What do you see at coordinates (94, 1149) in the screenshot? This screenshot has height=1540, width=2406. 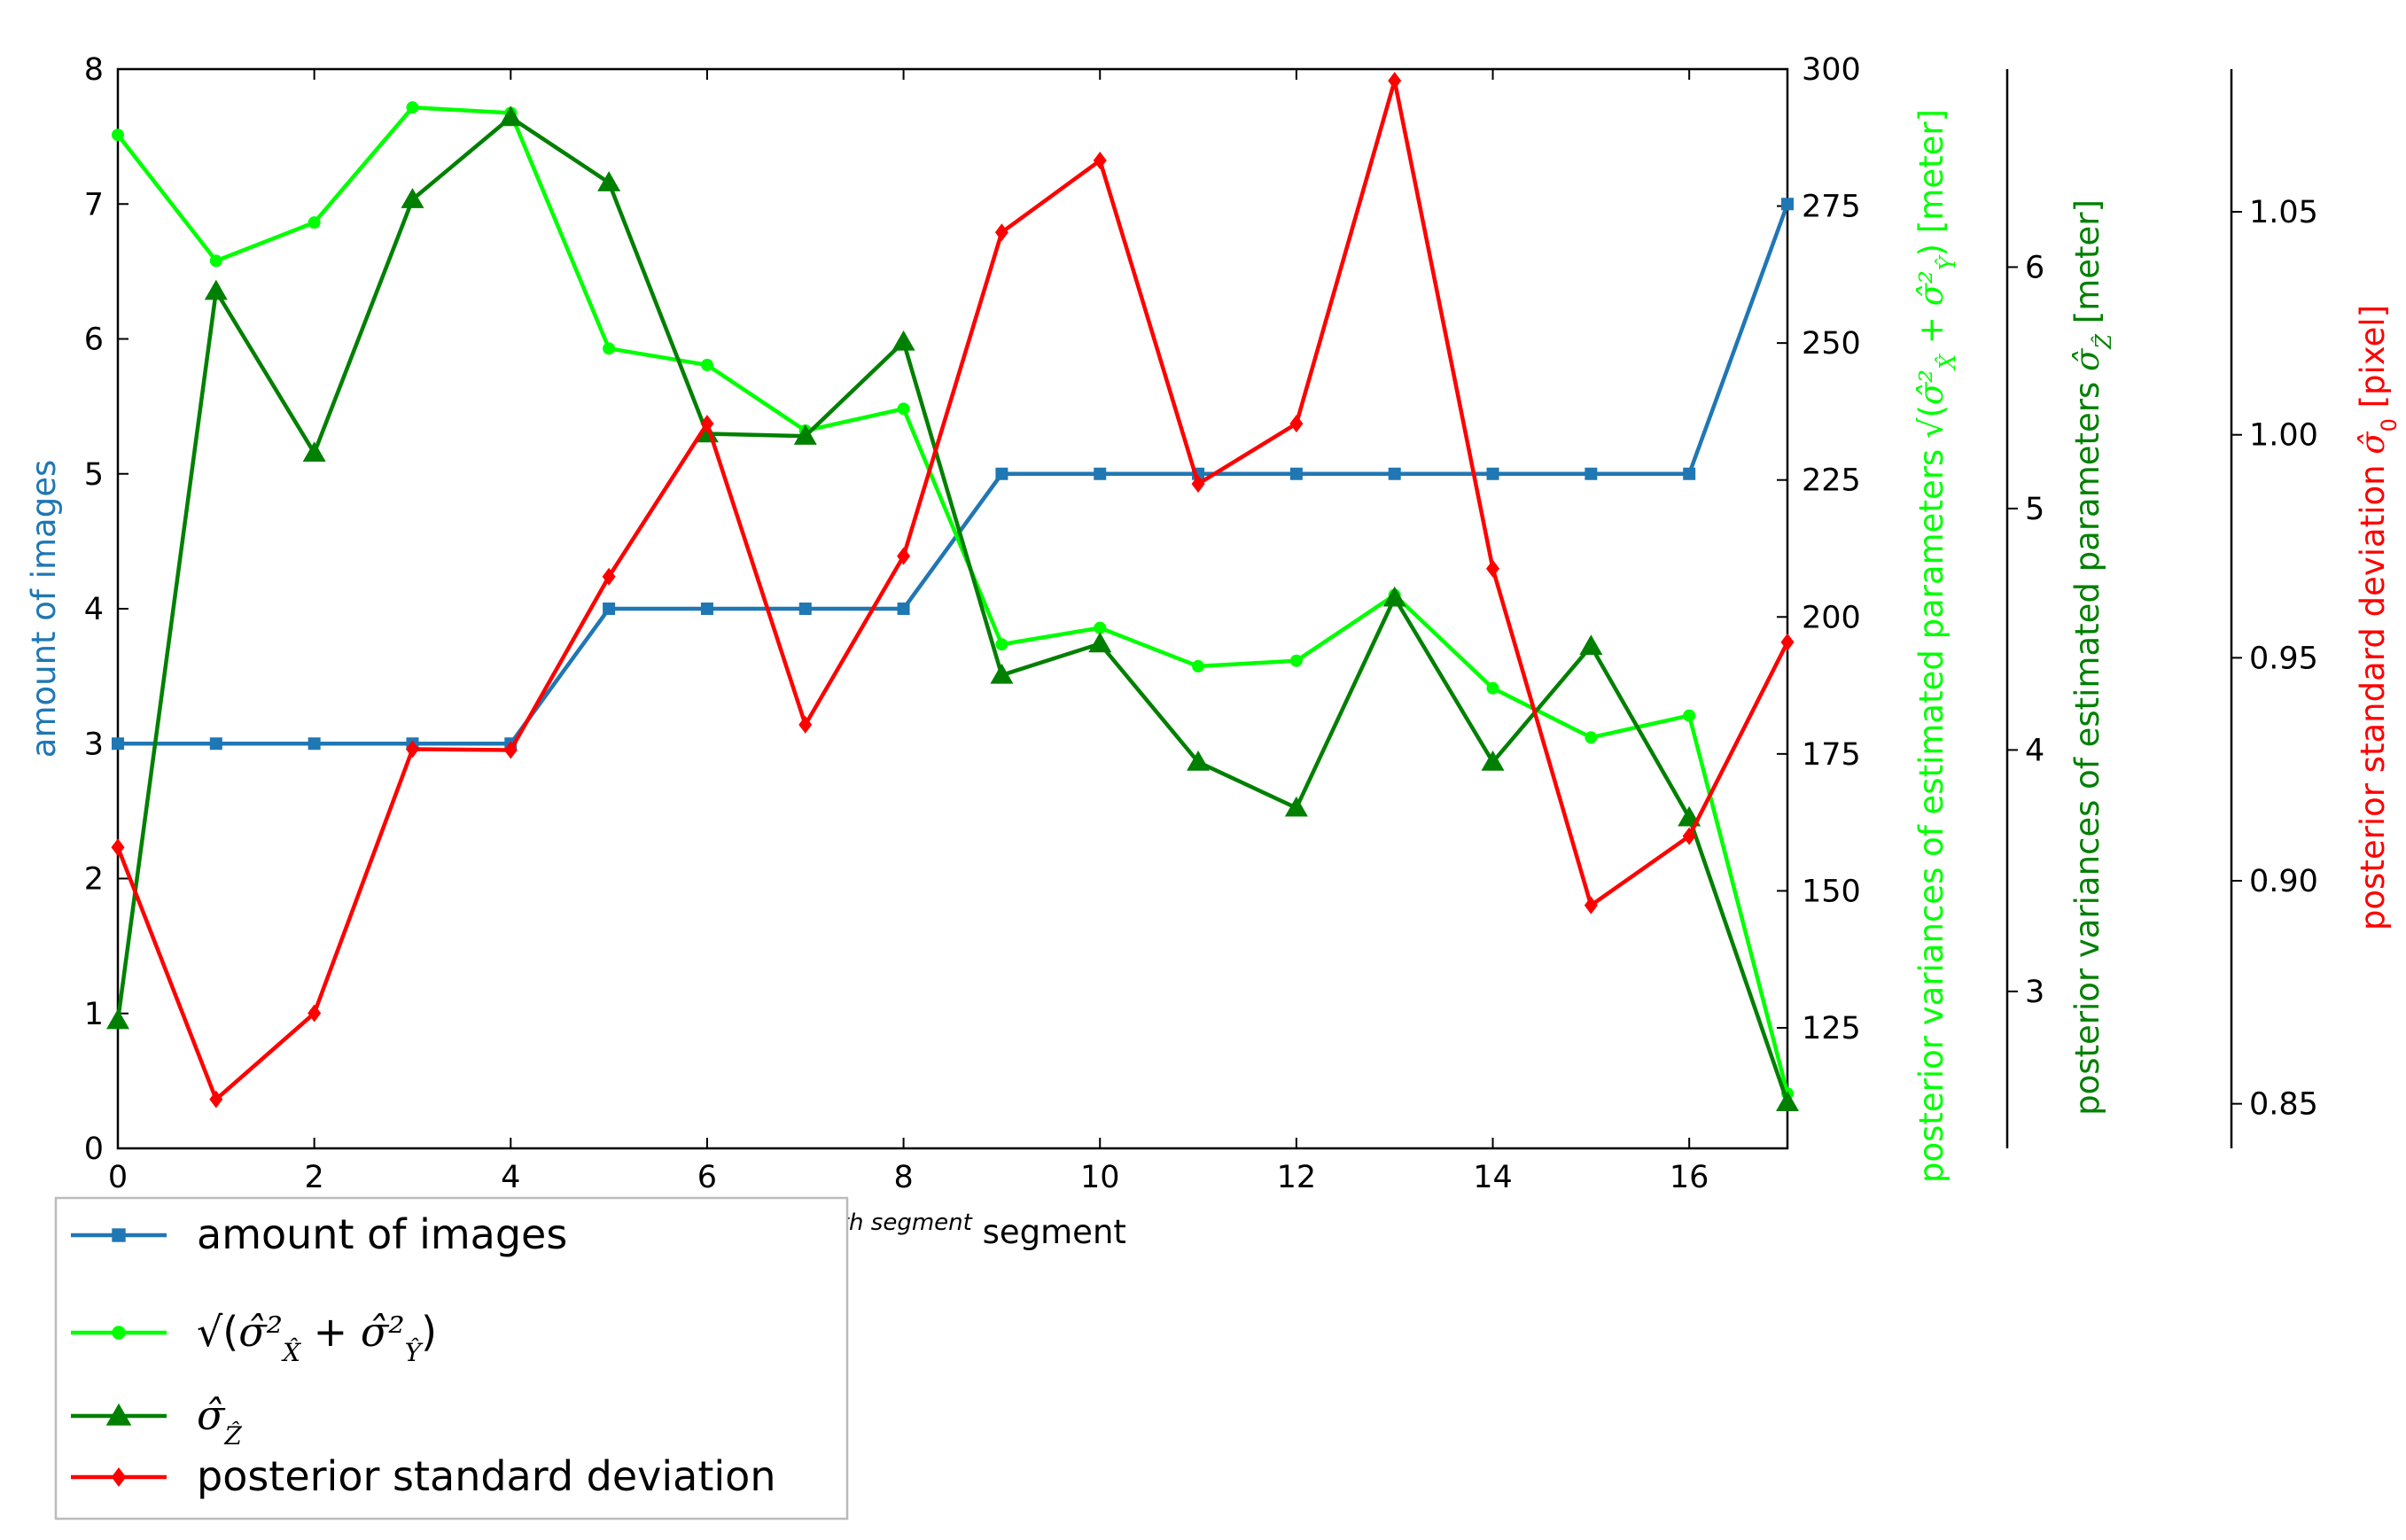 I see `left-tick-label: 0` at bounding box center [94, 1149].